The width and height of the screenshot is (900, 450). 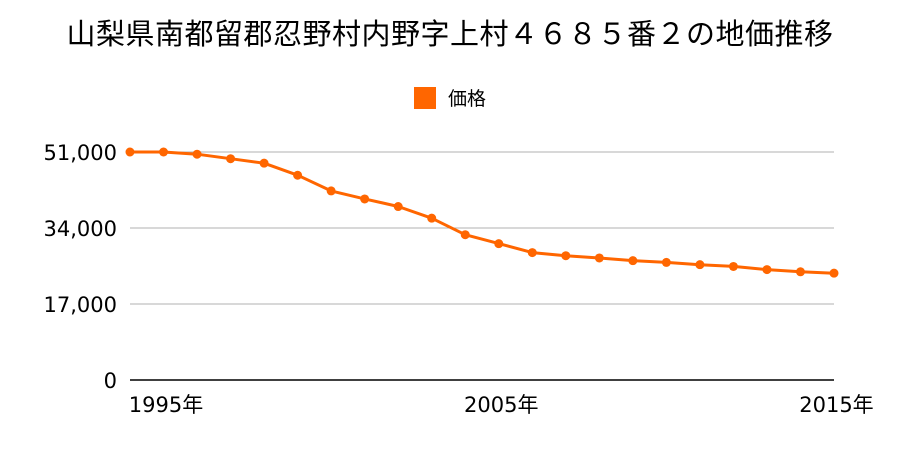 What do you see at coordinates (501, 405) in the screenshot?
I see `x-tick-label: 2005年` at bounding box center [501, 405].